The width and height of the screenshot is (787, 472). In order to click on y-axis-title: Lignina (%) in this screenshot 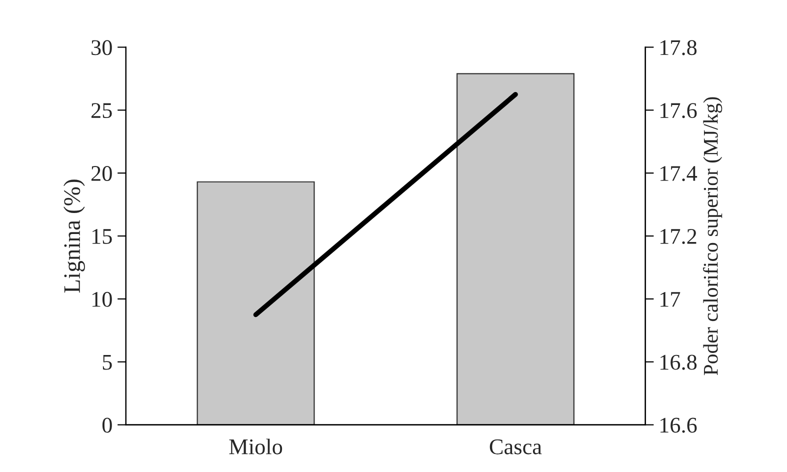, I will do `click(74, 236)`.